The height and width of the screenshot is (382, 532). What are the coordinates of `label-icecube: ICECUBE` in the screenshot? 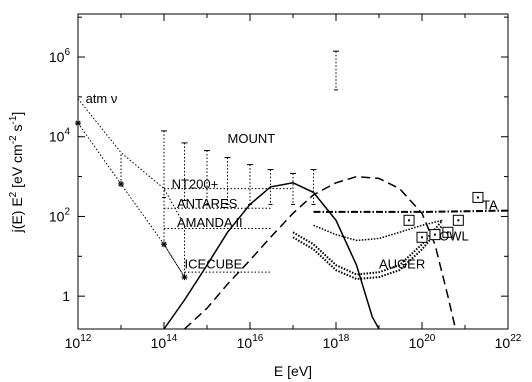 It's located at (214, 263).